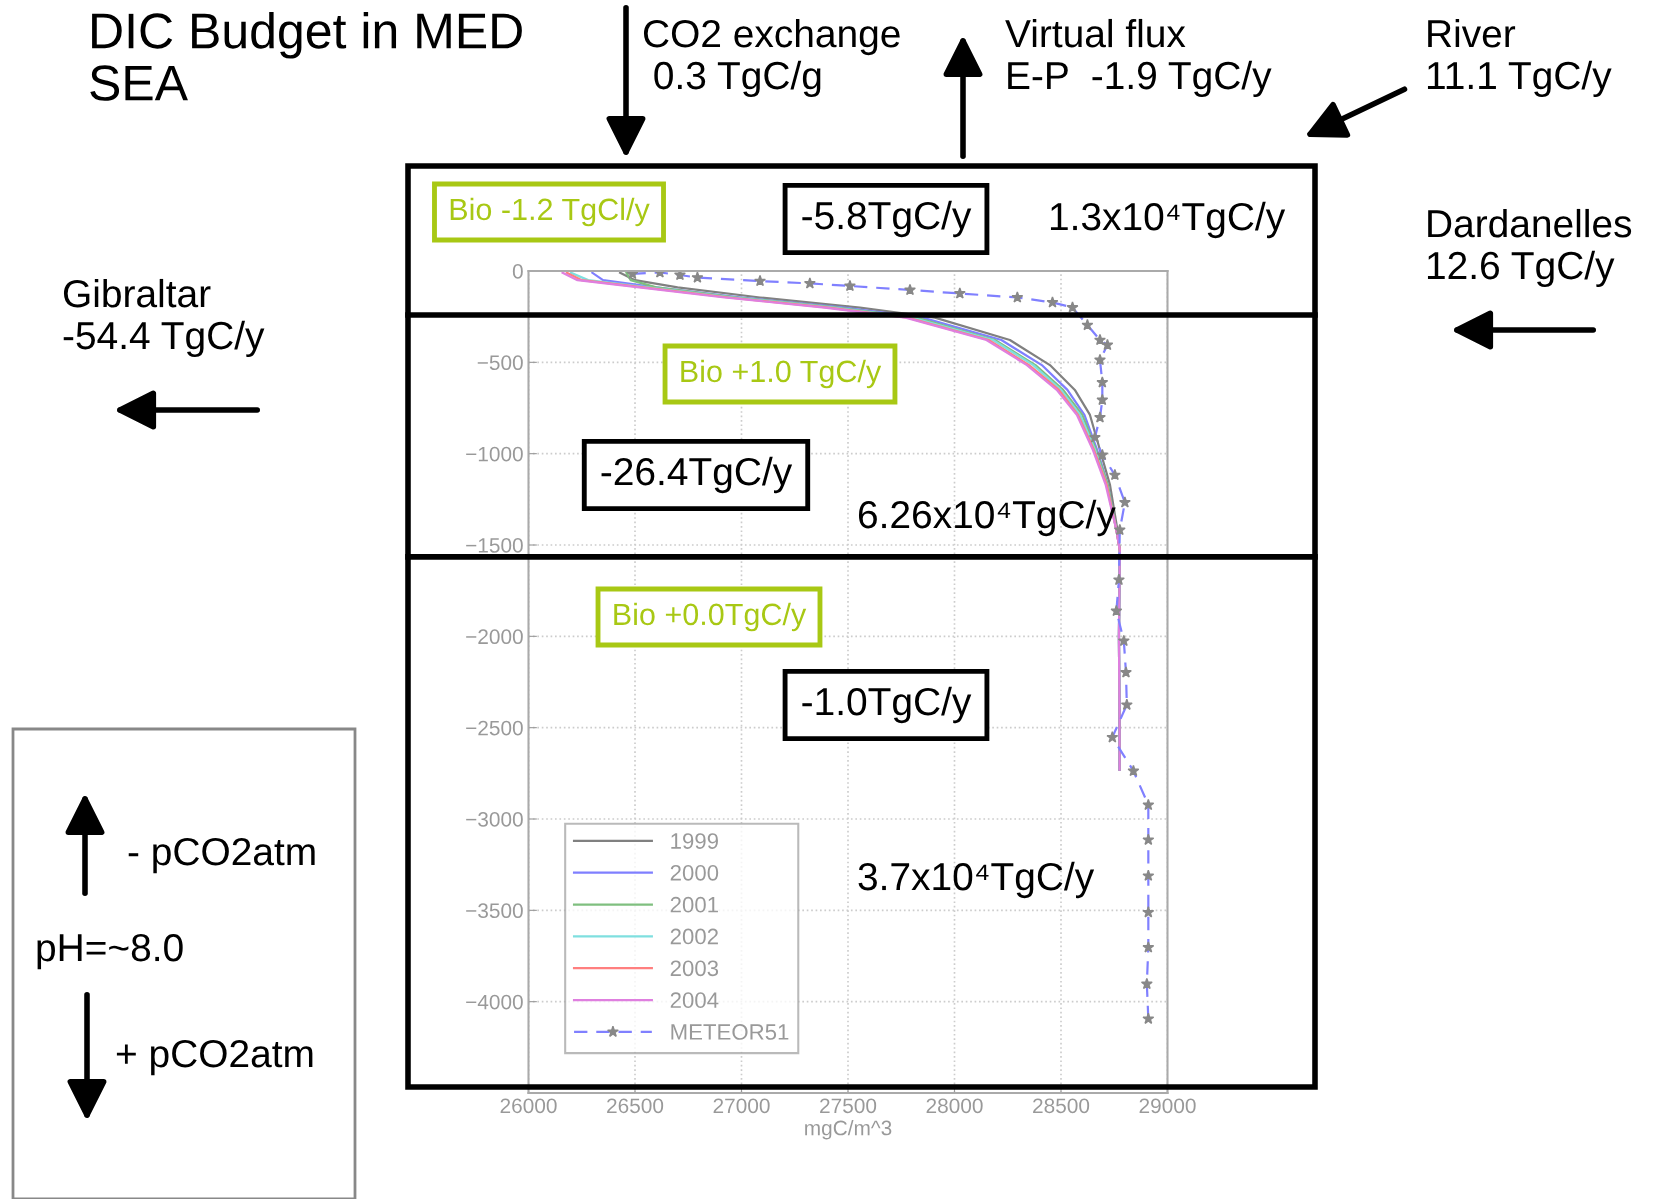  What do you see at coordinates (221, 855) in the screenshot?
I see `text: - pCO2atm` at bounding box center [221, 855].